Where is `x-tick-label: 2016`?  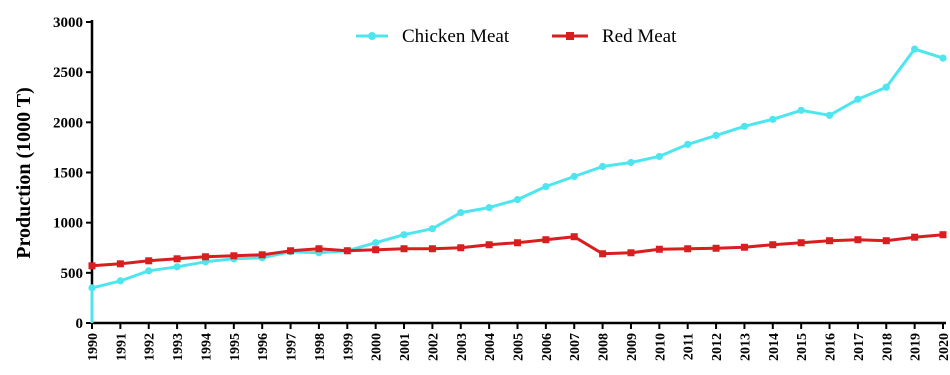 x-tick-label: 2016 is located at coordinates (831, 347).